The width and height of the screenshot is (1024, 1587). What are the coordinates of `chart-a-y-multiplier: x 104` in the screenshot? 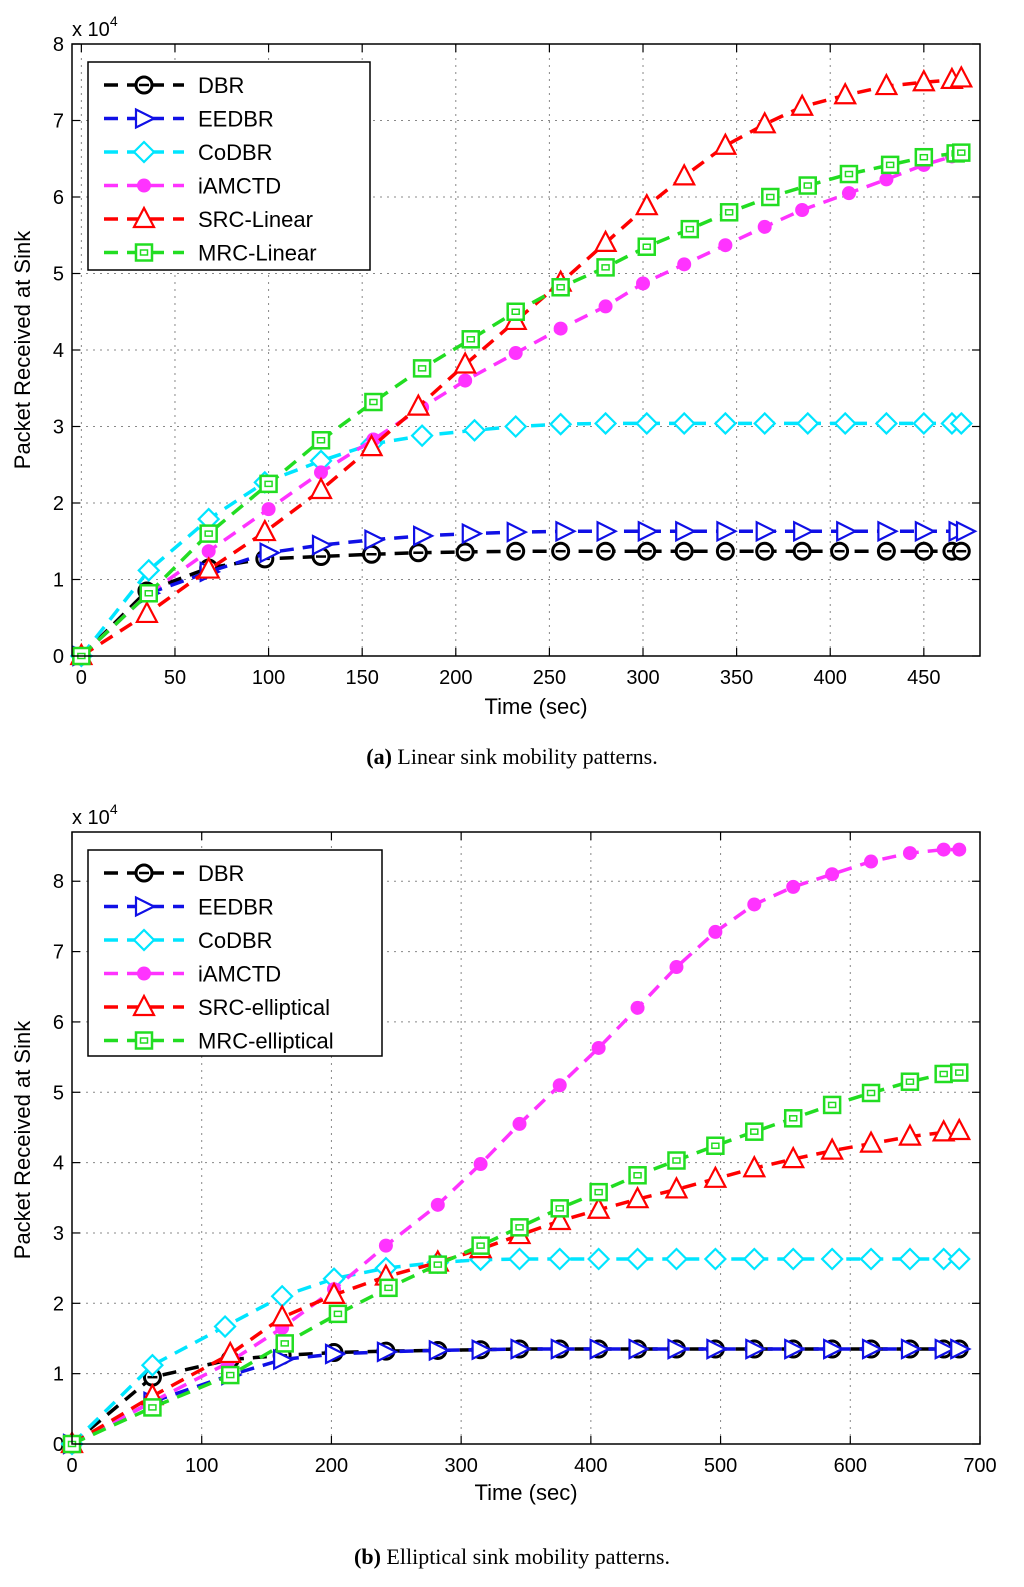 It's located at (95, 27).